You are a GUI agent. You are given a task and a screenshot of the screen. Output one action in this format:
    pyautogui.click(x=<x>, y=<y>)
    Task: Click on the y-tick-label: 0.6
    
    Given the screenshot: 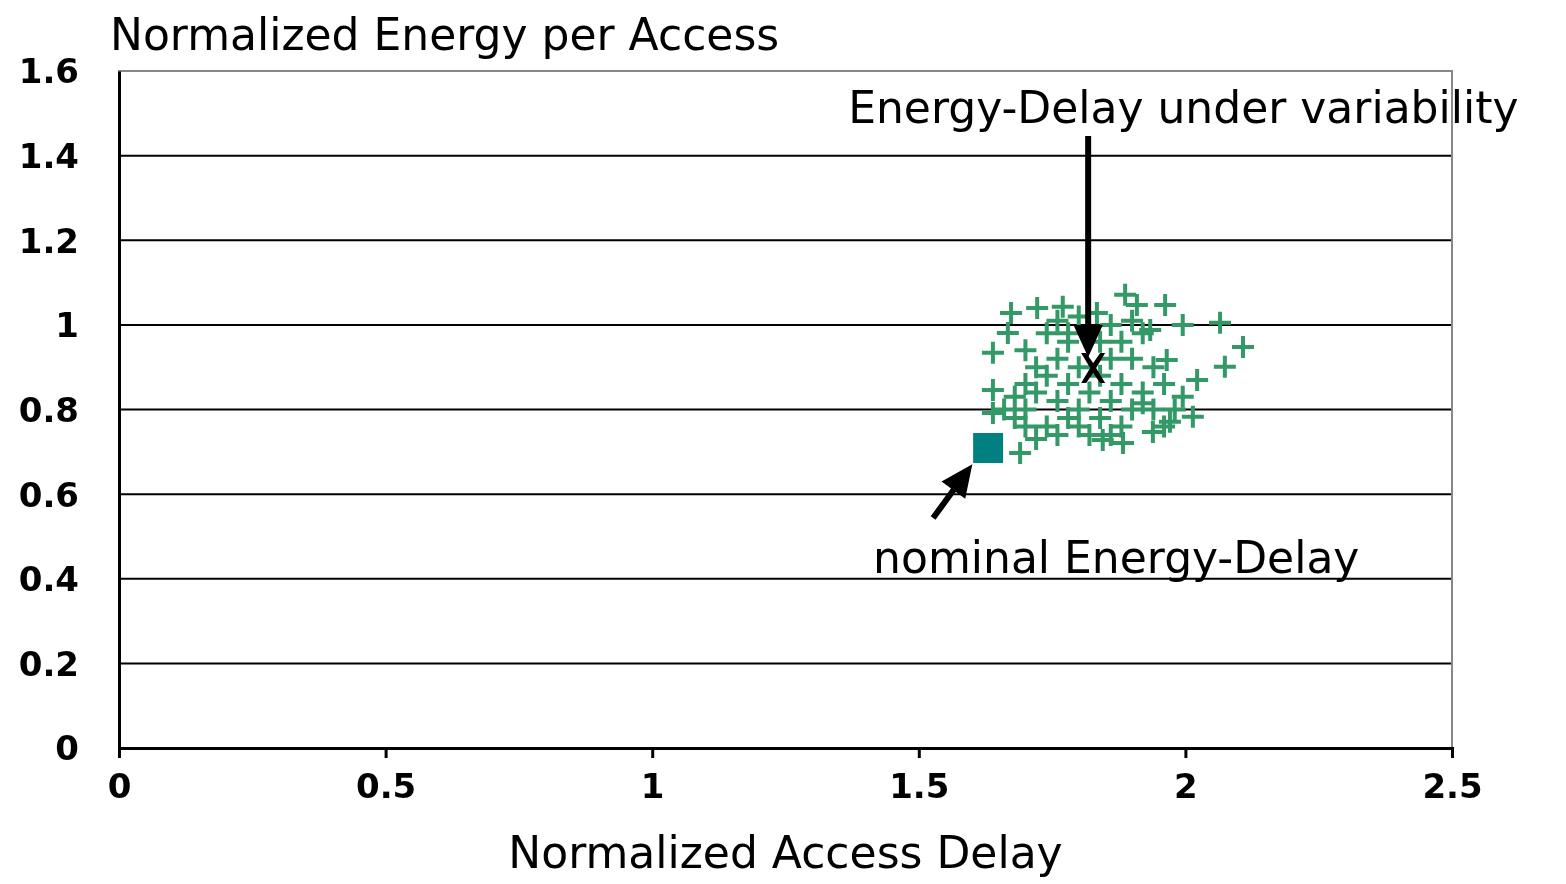 What is the action you would take?
    pyautogui.click(x=48, y=494)
    